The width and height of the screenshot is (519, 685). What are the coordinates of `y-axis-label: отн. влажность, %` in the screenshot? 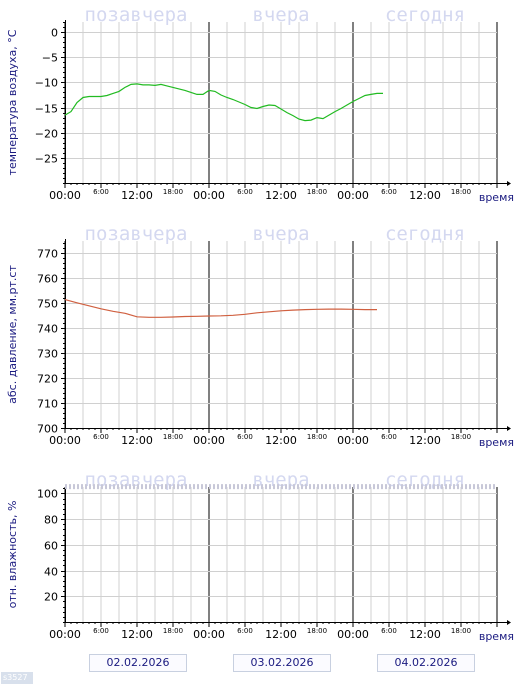 It's located at (12, 555).